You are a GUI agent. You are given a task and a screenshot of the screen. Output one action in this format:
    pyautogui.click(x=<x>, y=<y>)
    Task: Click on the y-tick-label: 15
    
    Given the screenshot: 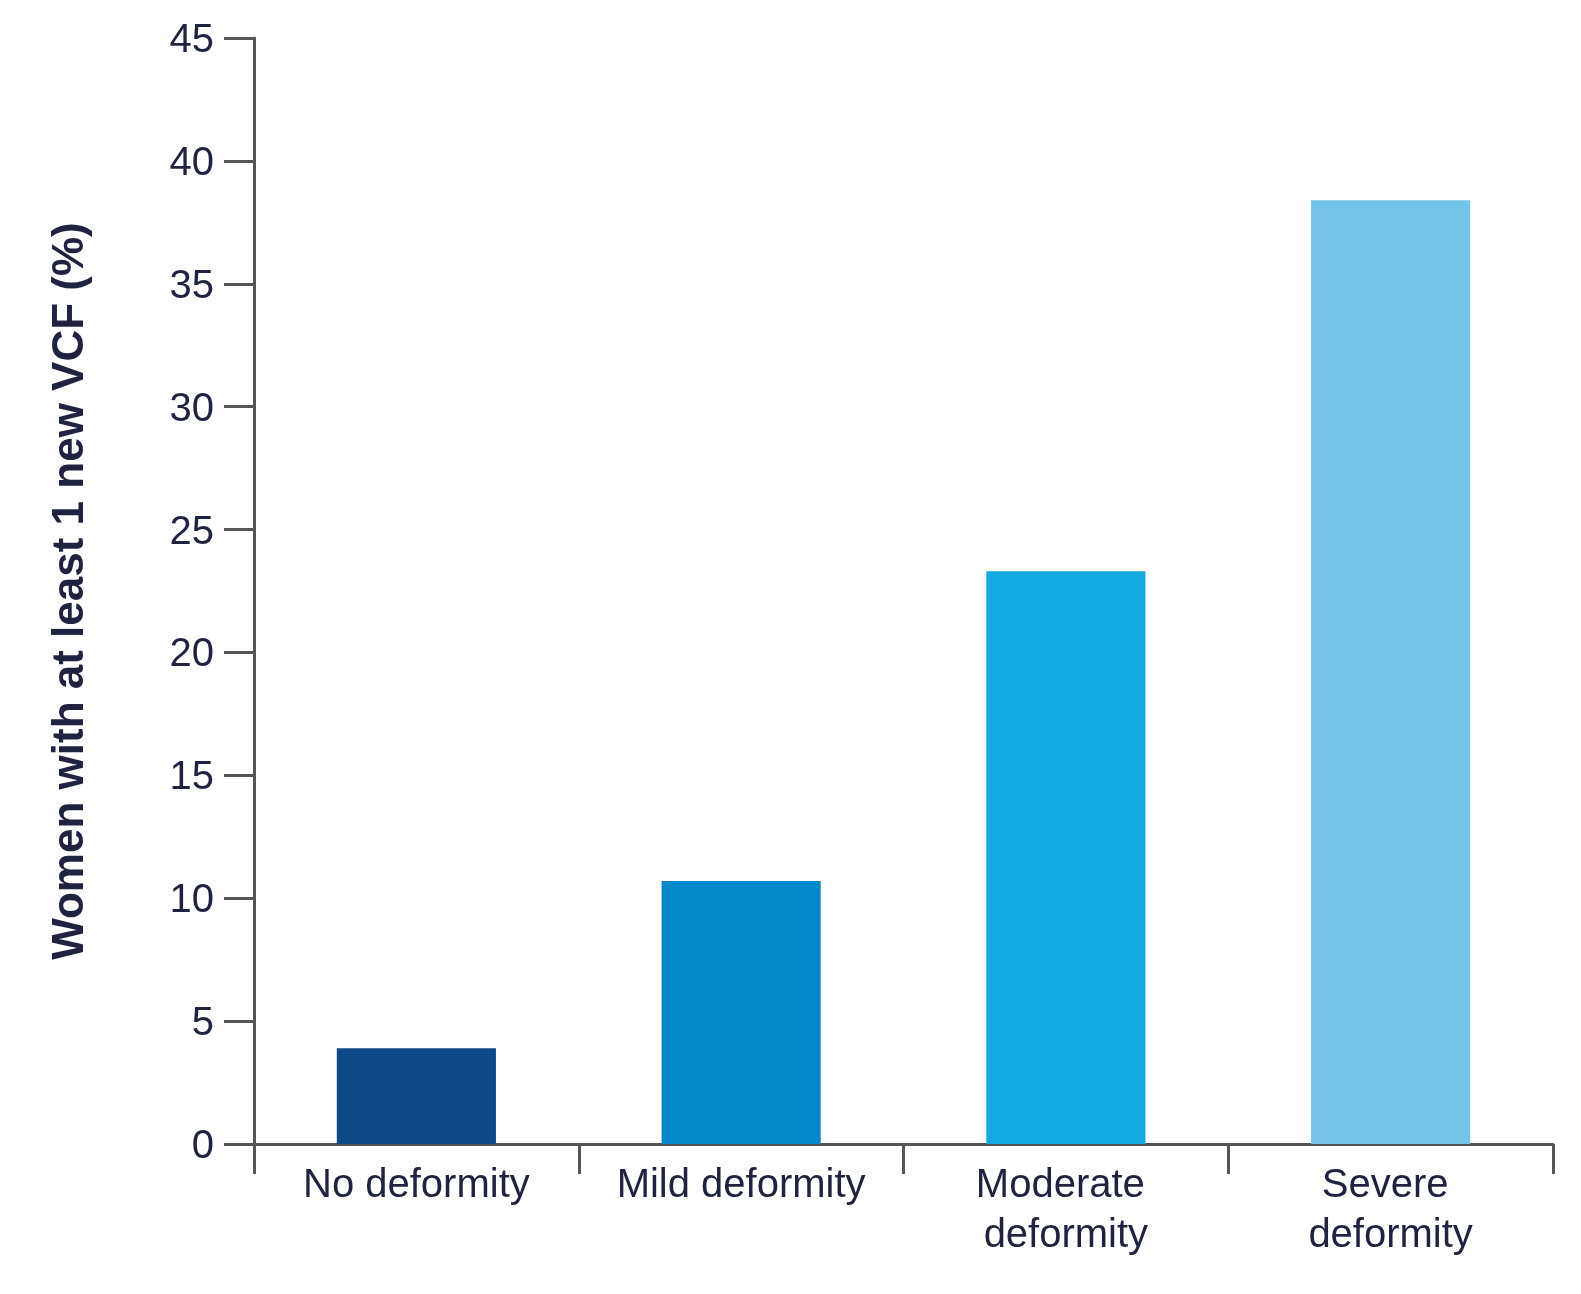 What is the action you would take?
    pyautogui.click(x=191, y=775)
    